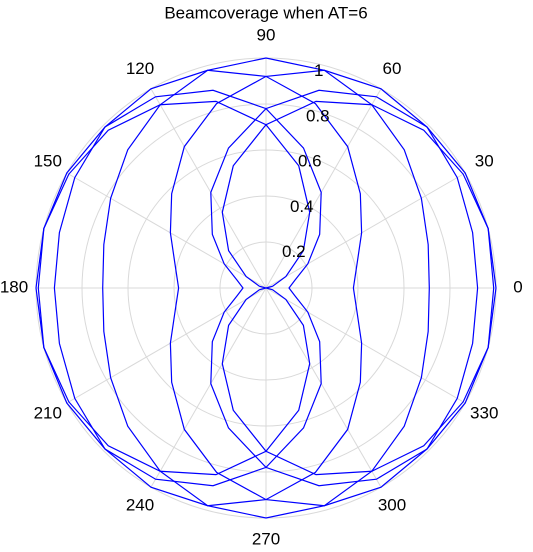  Describe the element at coordinates (294, 251) in the screenshot. I see `r-tick-label: 0.2` at that location.